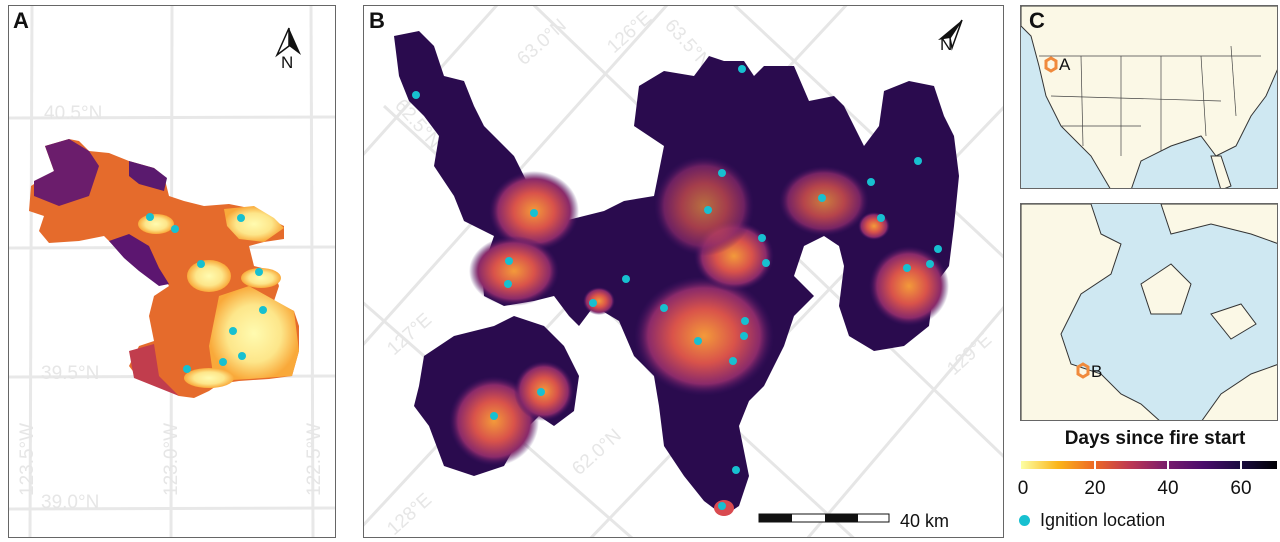 Image resolution: width=1280 pixels, height=542 pixels. I want to click on ignition-dot-icon, so click(1024, 520).